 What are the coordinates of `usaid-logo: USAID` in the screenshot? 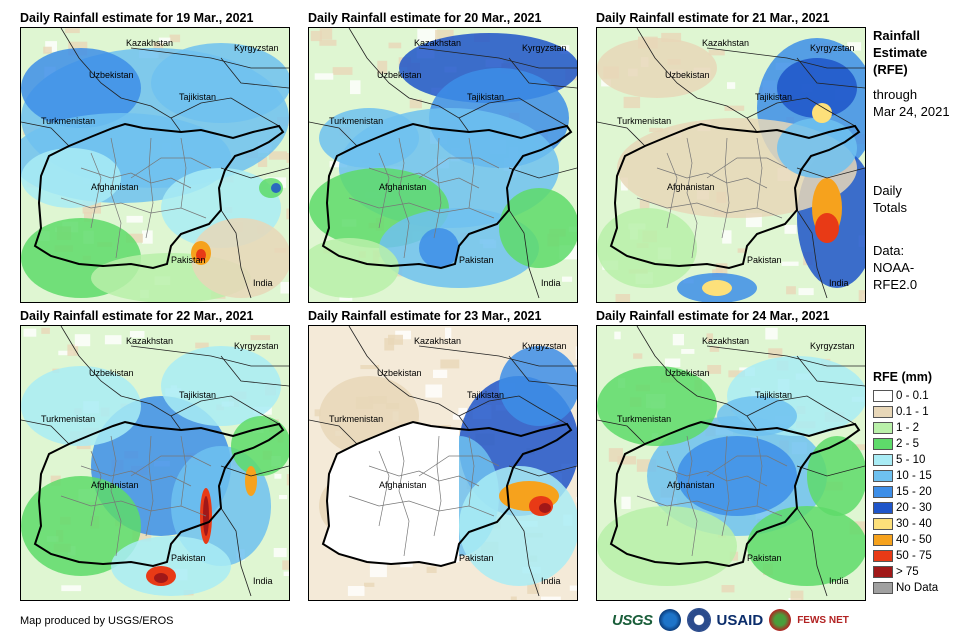 It's located at (740, 620).